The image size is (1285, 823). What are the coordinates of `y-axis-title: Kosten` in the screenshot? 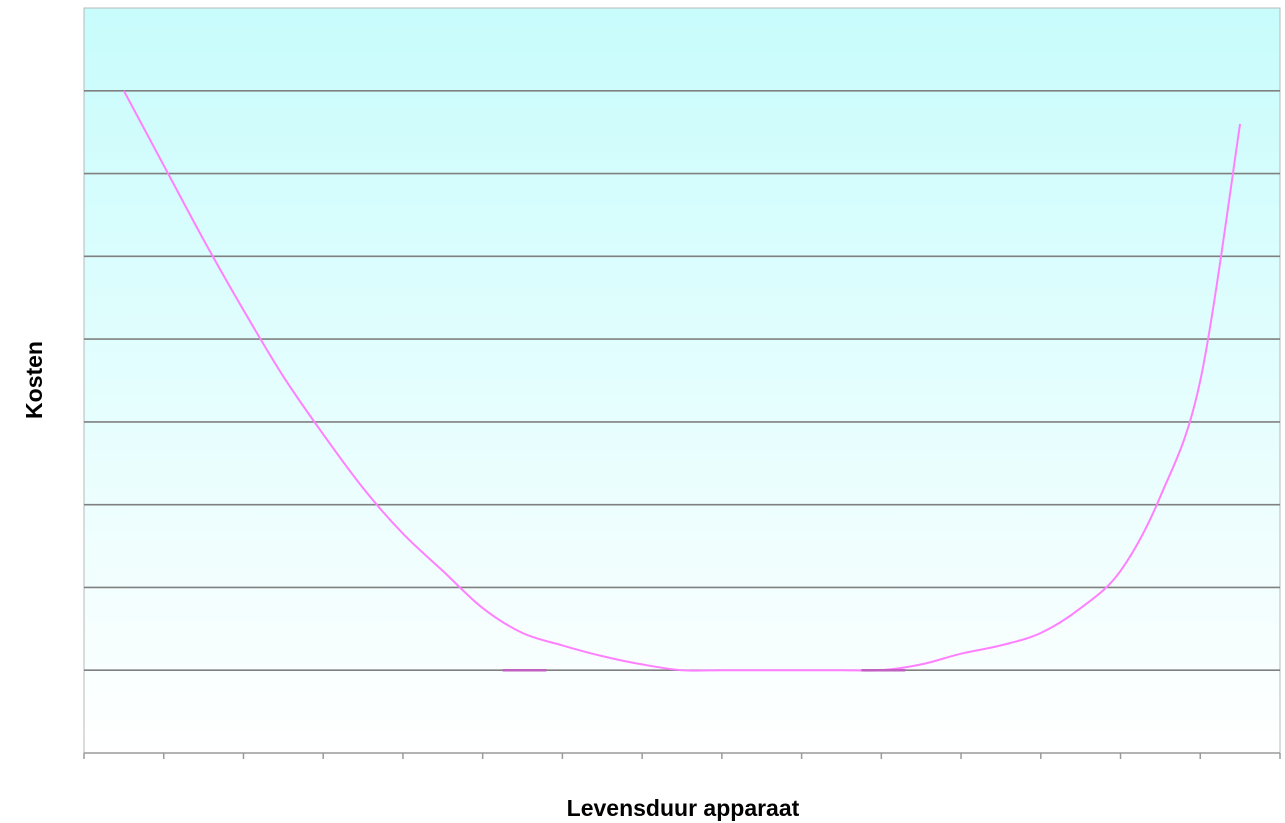 It's located at (34, 380).